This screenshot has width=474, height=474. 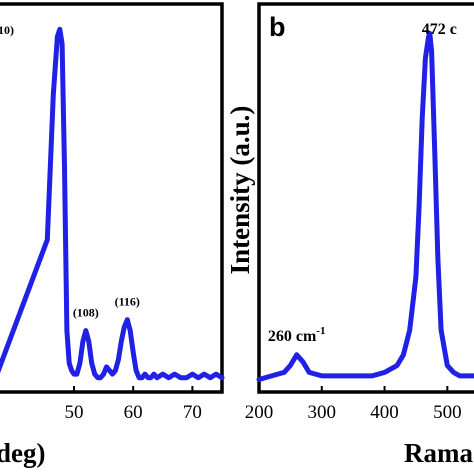 I want to click on panel-b-tick-label: 300, so click(x=322, y=412).